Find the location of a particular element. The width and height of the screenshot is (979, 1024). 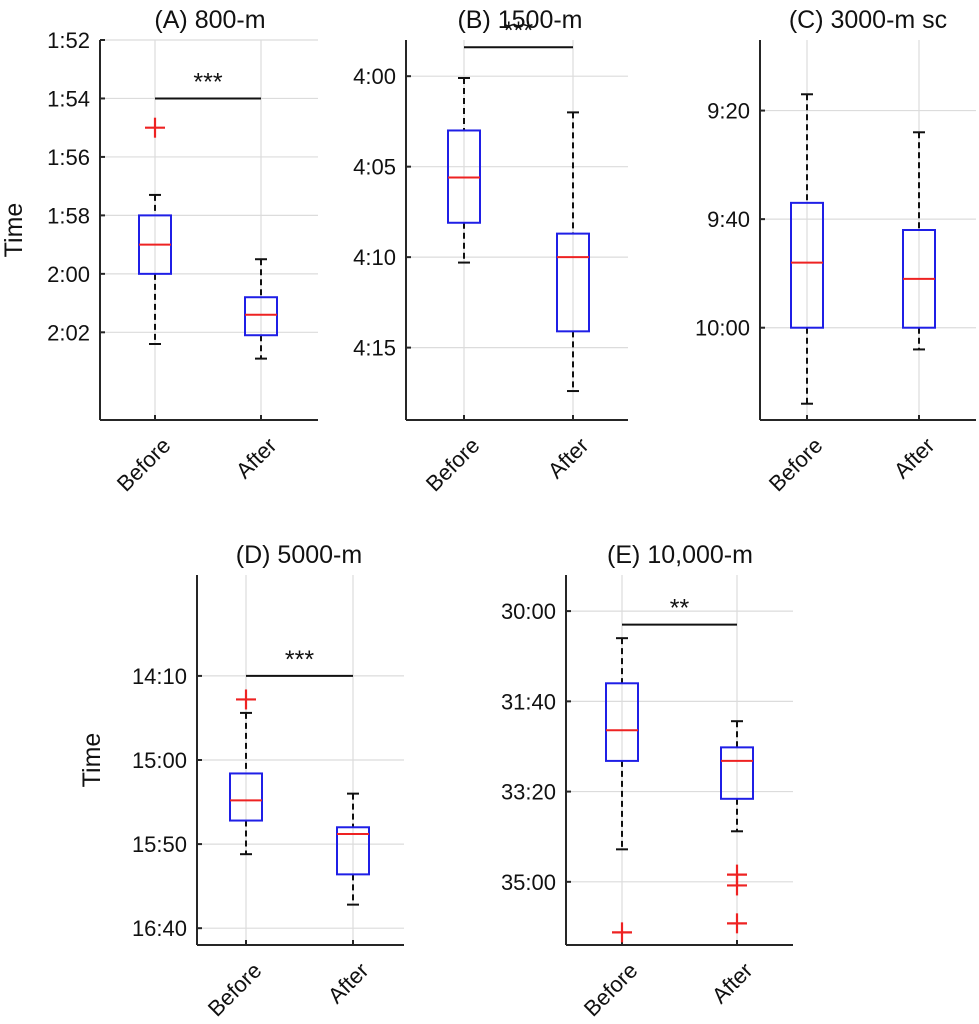

panel-title: (C) 3000-m sc is located at coordinates (868, 20).